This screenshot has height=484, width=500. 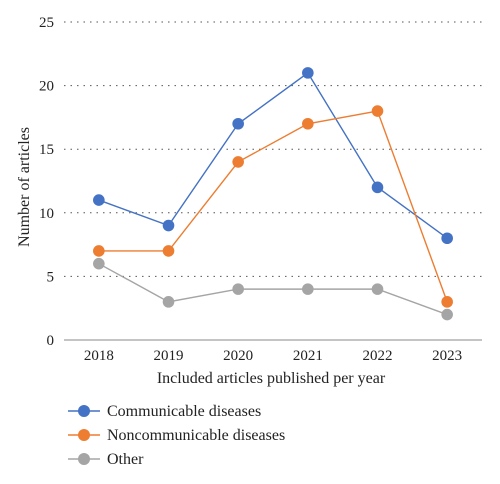 What do you see at coordinates (106, 459) in the screenshot?
I see `legend-item: Other` at bounding box center [106, 459].